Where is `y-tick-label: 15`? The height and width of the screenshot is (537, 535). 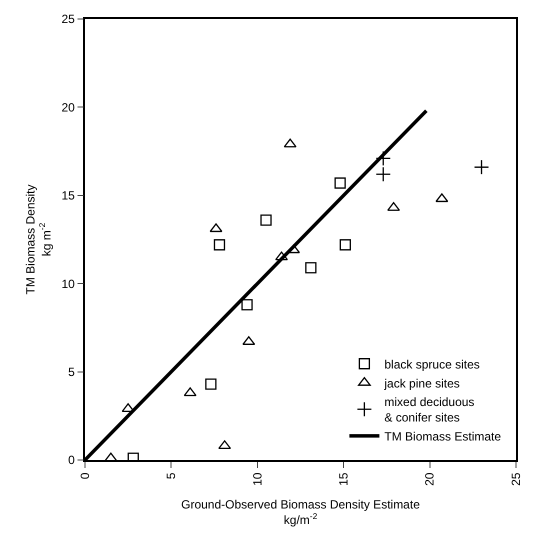
y-tick-label: 15 is located at coordinates (68, 195).